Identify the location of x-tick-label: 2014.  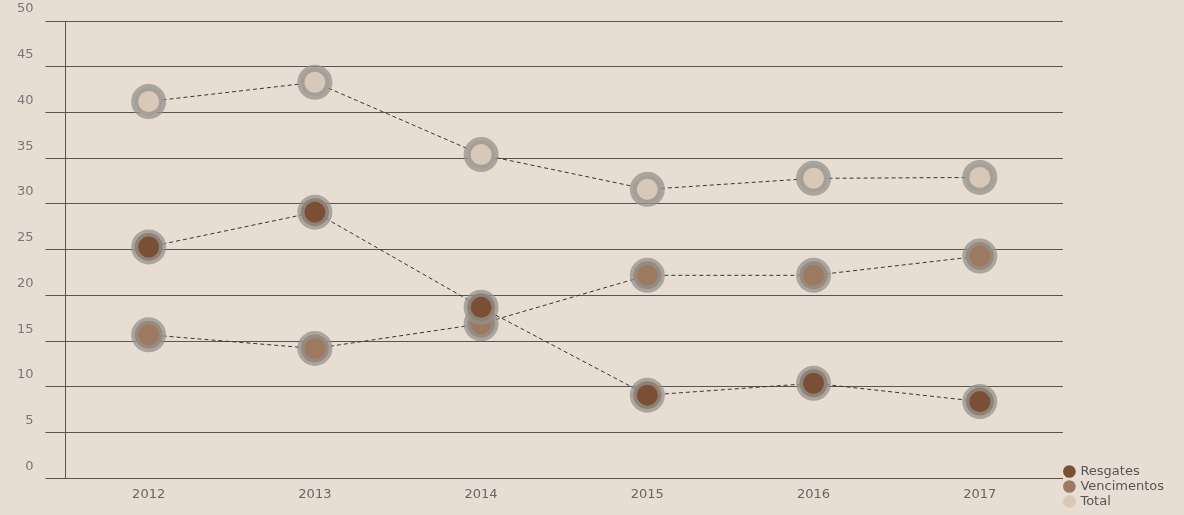
(481, 493).